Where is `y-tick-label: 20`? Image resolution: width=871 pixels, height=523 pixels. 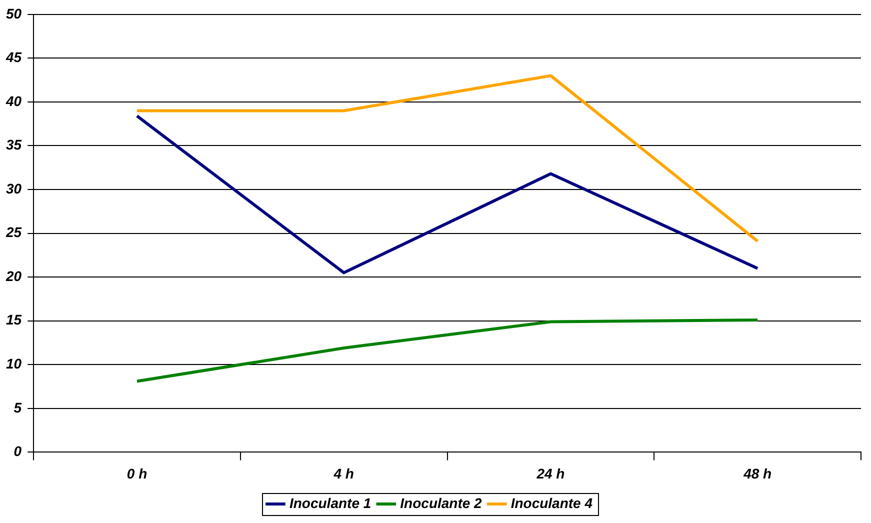
y-tick-label: 20 is located at coordinates (13, 276).